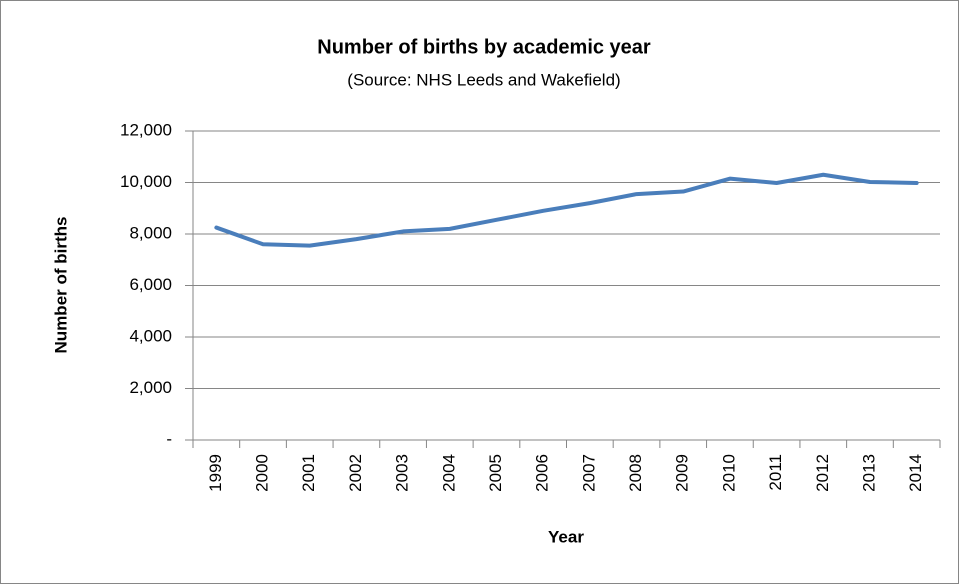 Image resolution: width=959 pixels, height=584 pixels. Describe the element at coordinates (150, 387) in the screenshot. I see `y-tick-label: 2,000` at that location.